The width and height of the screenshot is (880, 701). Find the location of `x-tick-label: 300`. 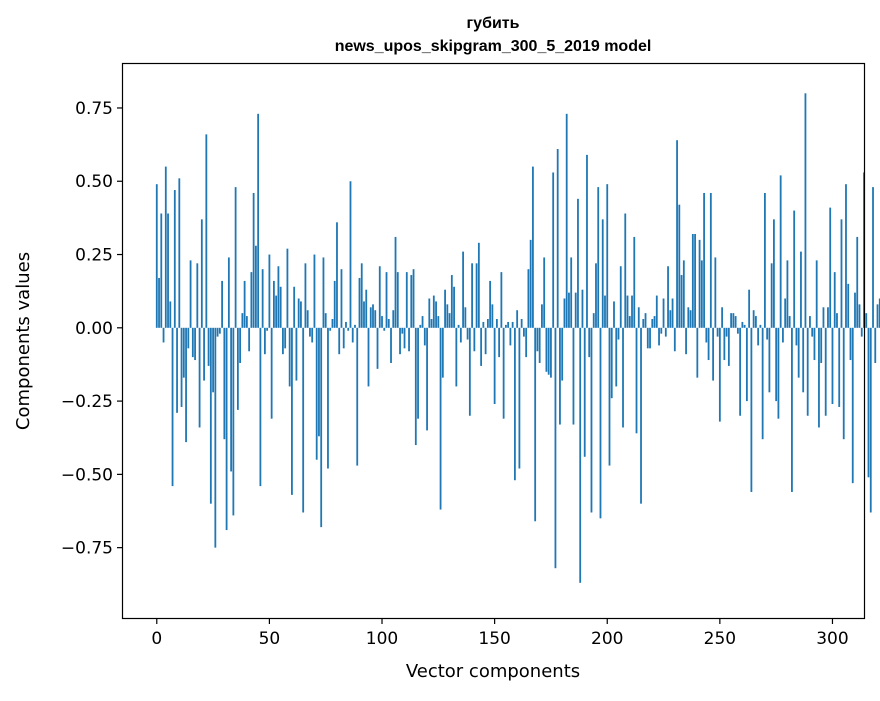

x-tick-label: 300 is located at coordinates (832, 639).